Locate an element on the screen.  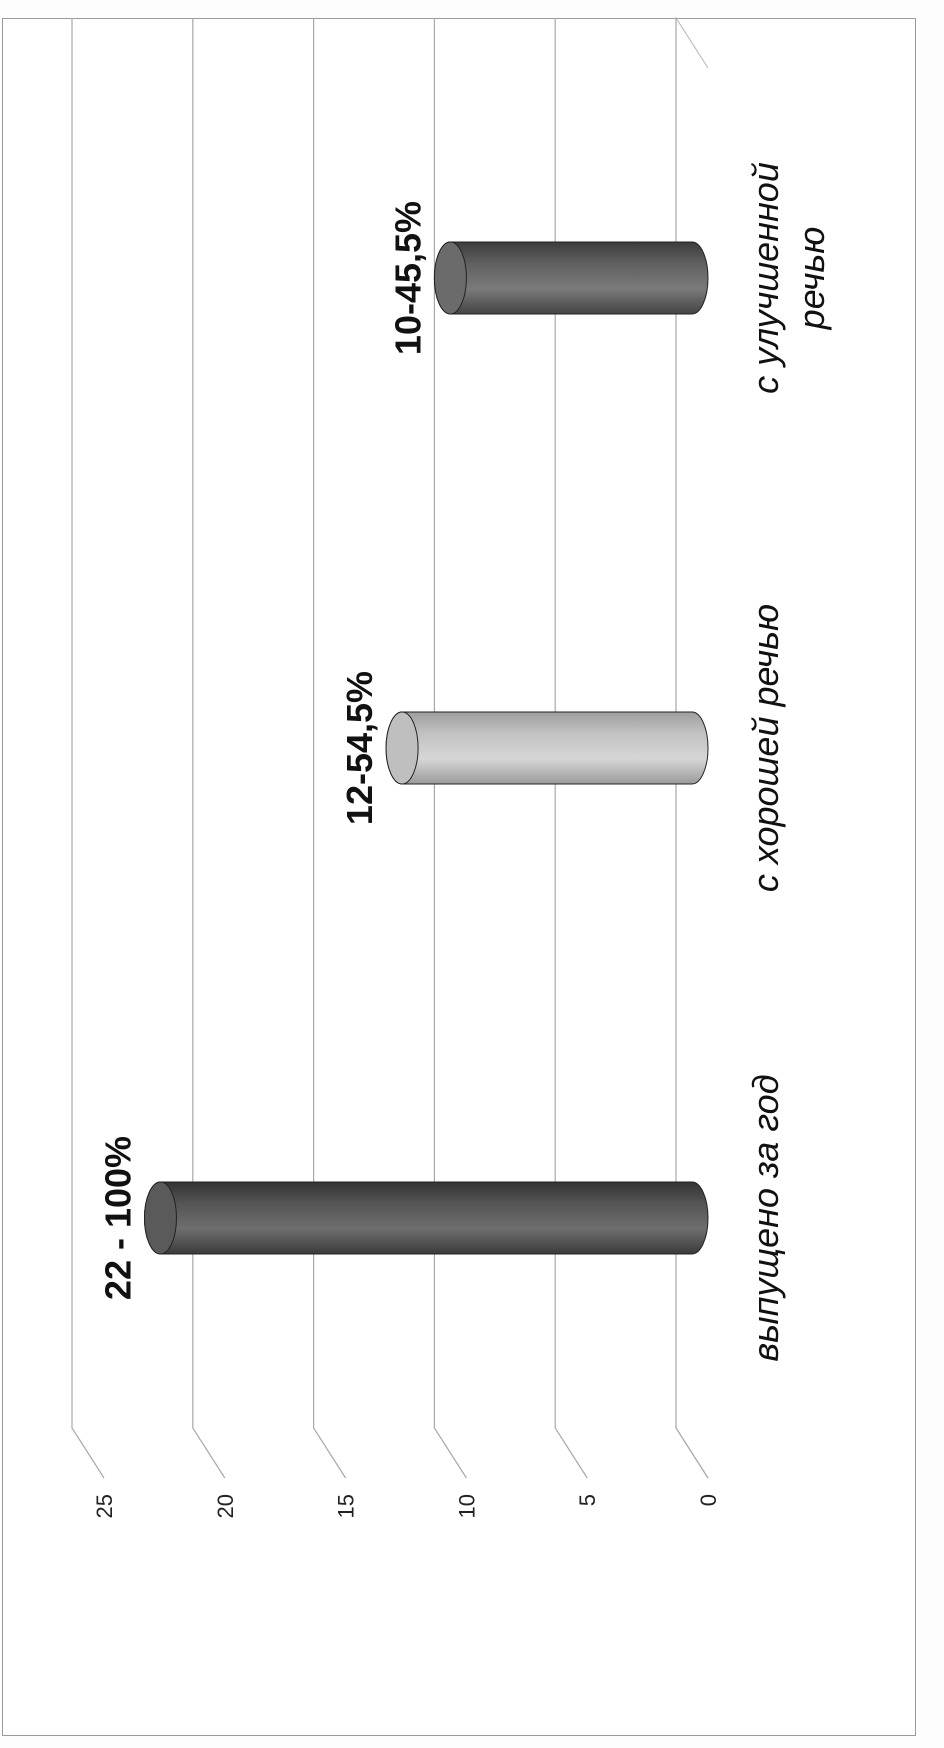
data-label: 22 - 100% is located at coordinates (117, 1218).